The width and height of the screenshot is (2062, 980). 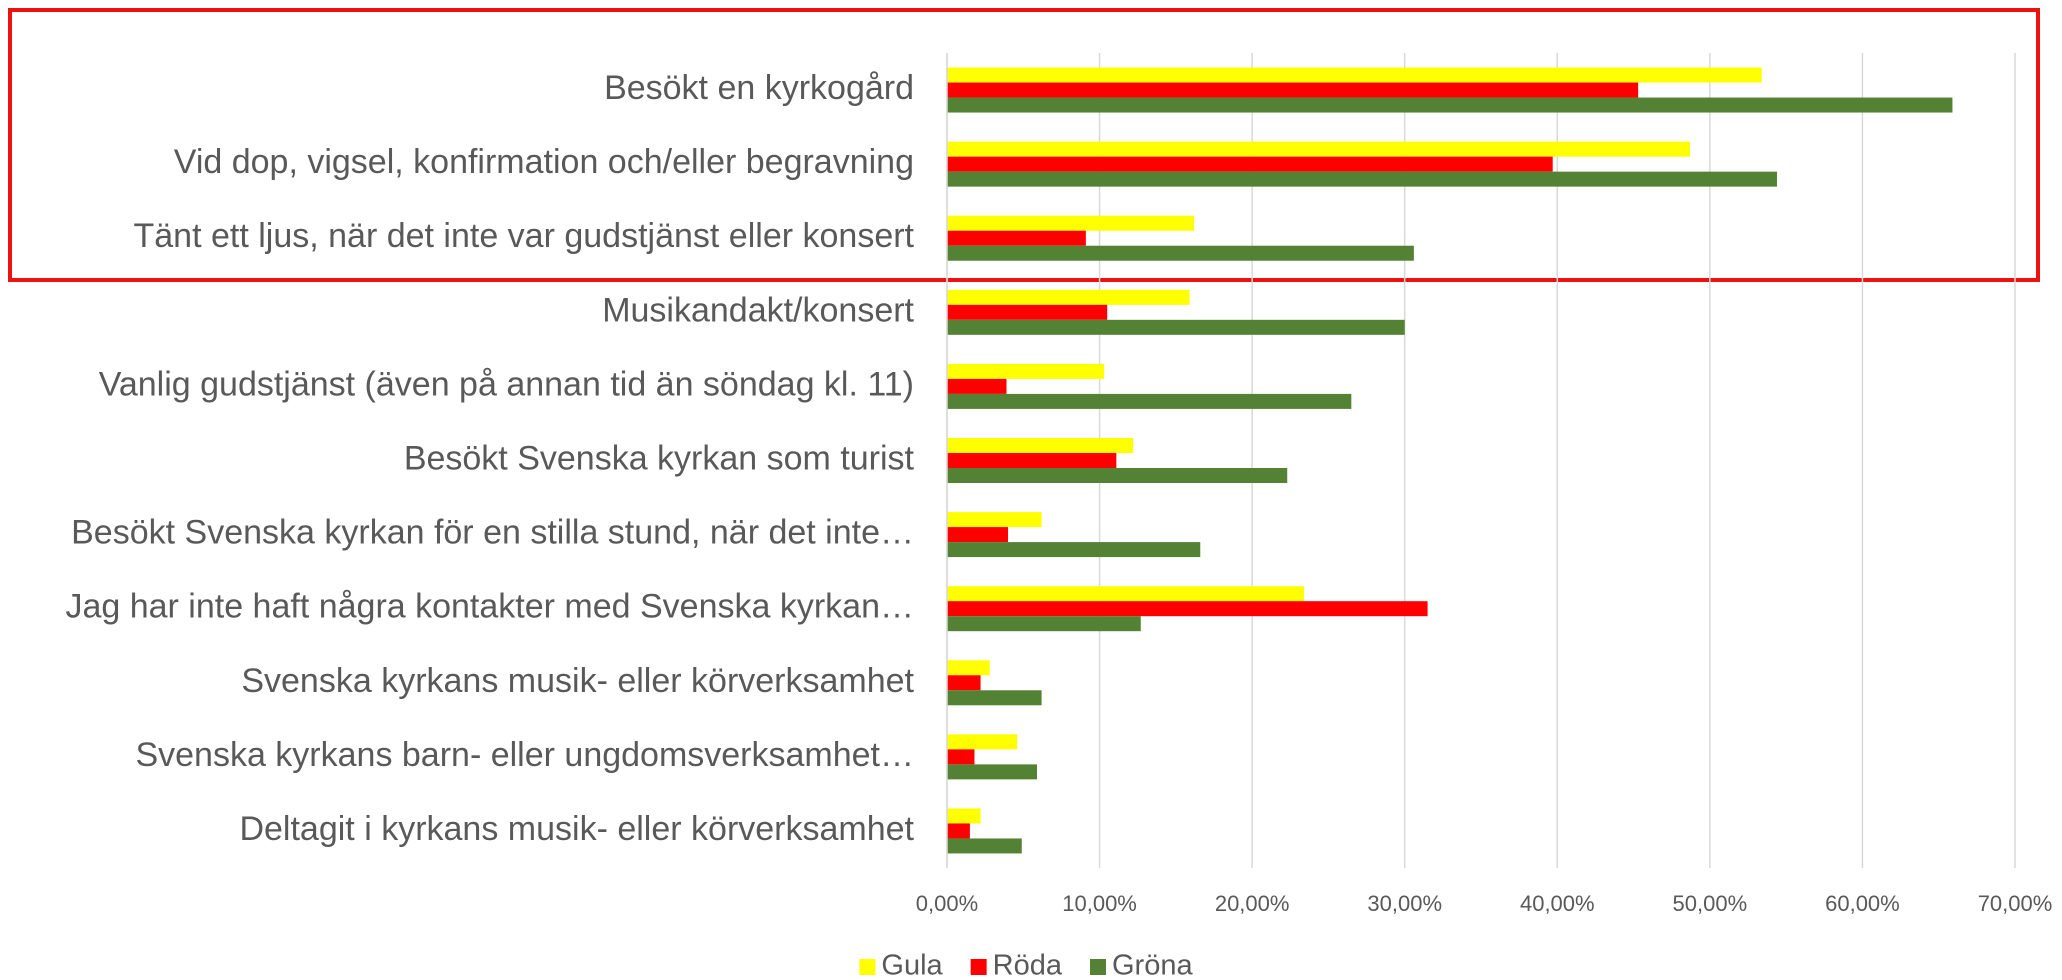 I want to click on x-tick-label: 50,00%, so click(x=1710, y=903).